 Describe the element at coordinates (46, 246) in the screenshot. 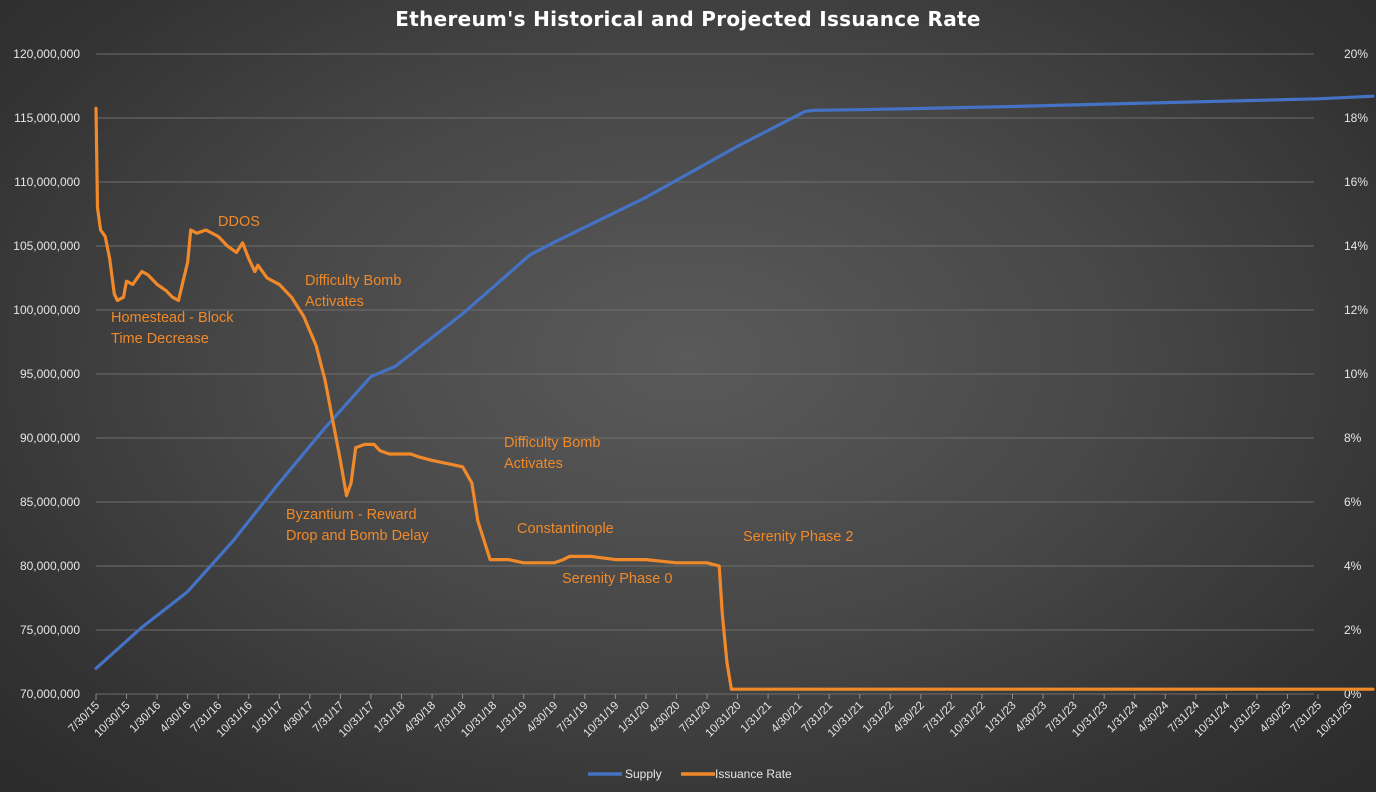

I see `left-tick-label: 105,000,000` at that location.